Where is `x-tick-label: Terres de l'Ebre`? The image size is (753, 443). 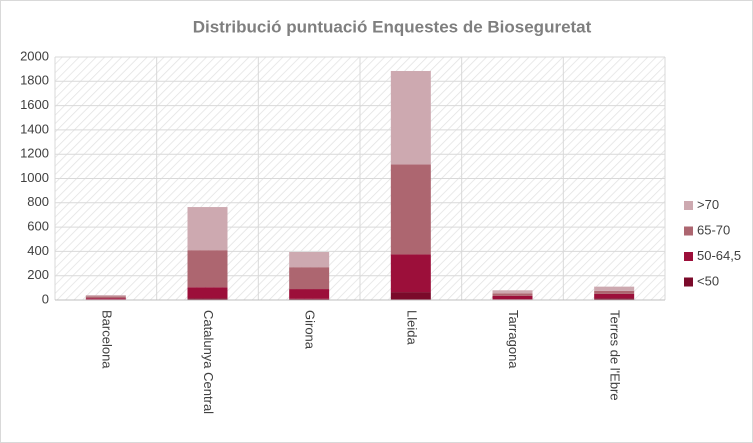
x-tick-label: Terres de l'Ebre is located at coordinates (615, 355).